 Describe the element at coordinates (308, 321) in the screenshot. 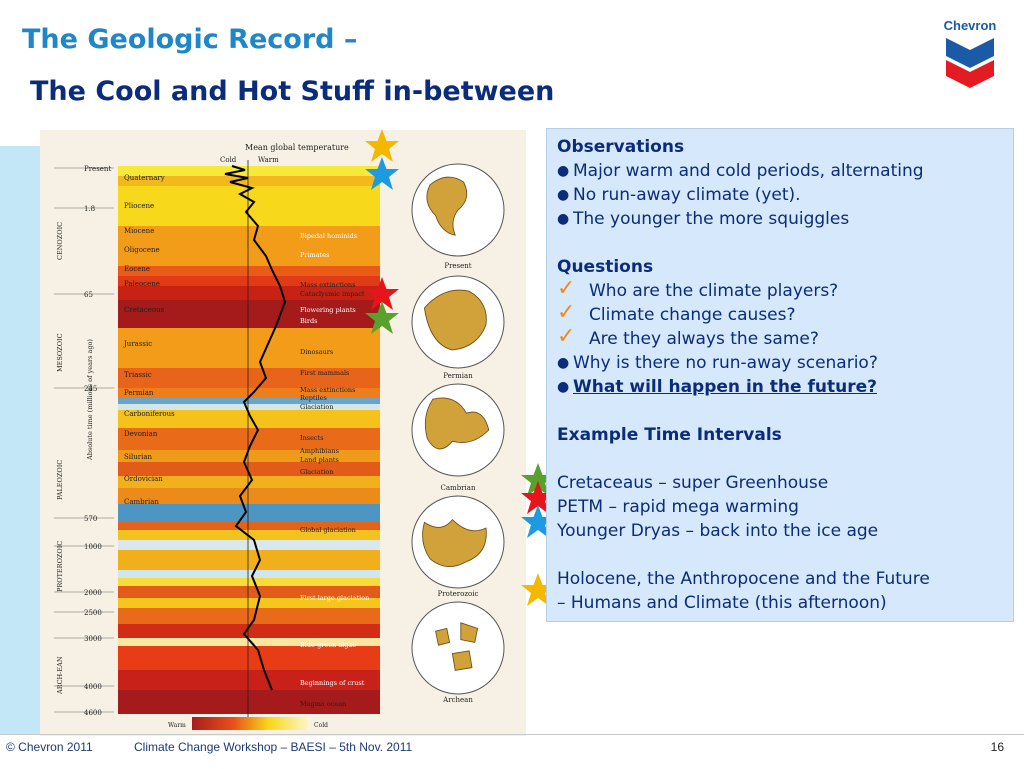

I see `event-label: Birds` at that location.